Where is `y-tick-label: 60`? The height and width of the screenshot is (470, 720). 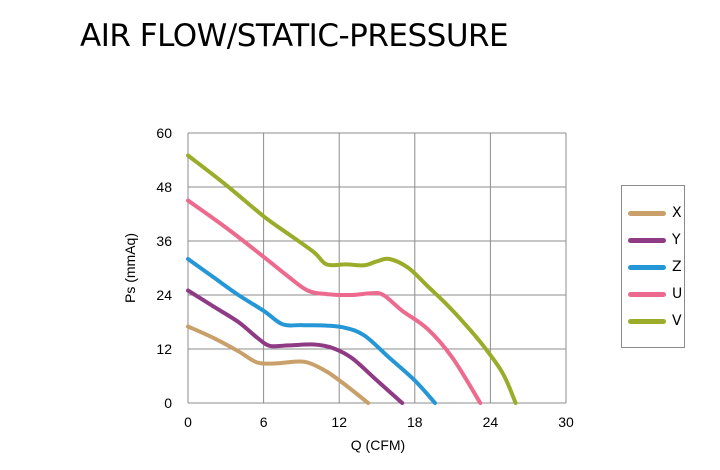
y-tick-label: 60 is located at coordinates (164, 133).